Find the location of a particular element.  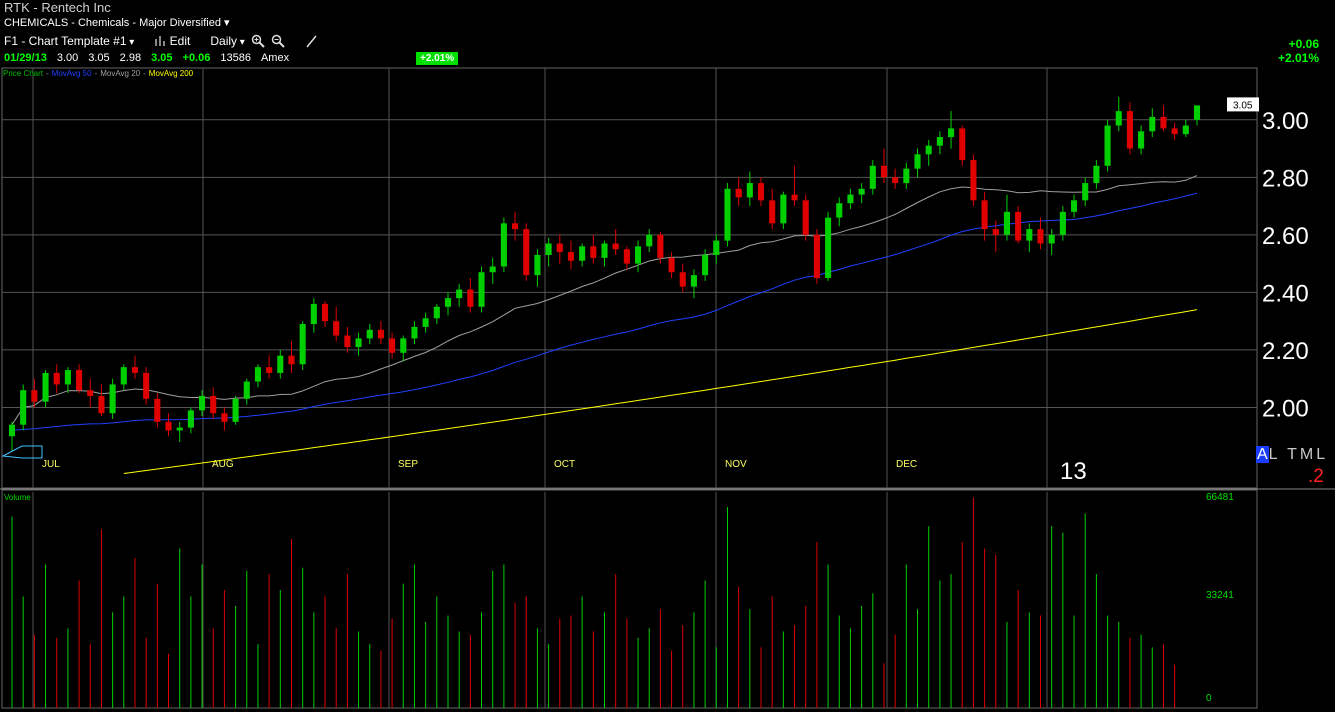

edit-button: Edit is located at coordinates (172, 41).